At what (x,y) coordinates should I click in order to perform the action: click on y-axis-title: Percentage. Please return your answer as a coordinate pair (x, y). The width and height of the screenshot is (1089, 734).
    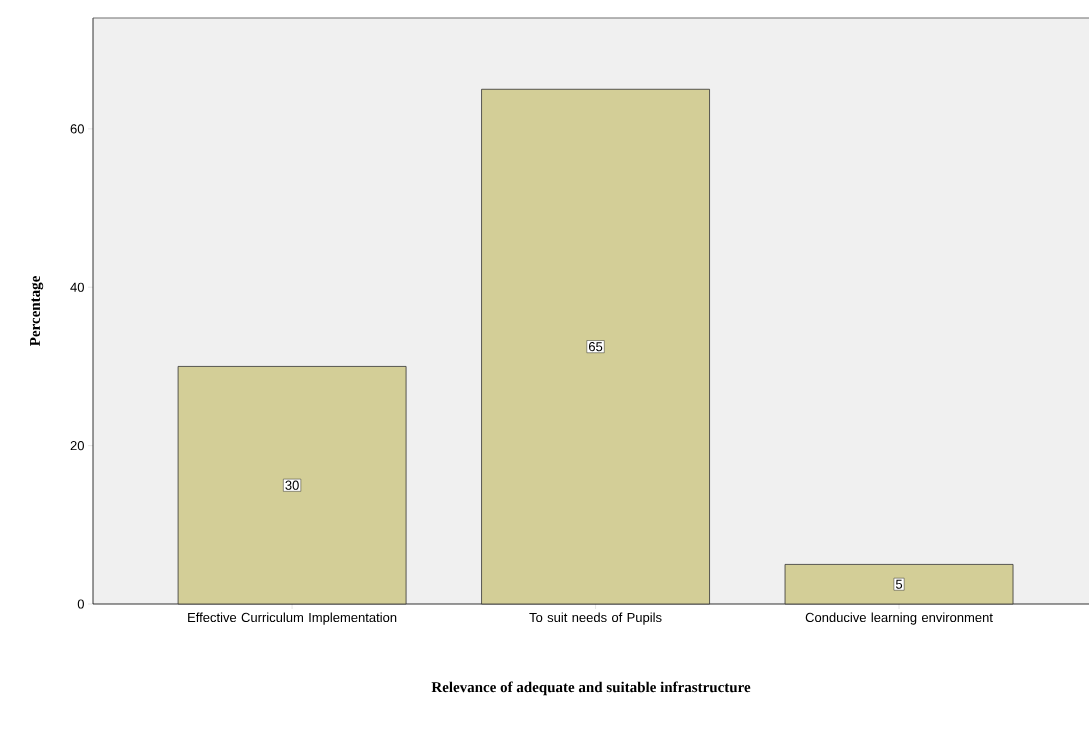
    Looking at the image, I should click on (37, 311).